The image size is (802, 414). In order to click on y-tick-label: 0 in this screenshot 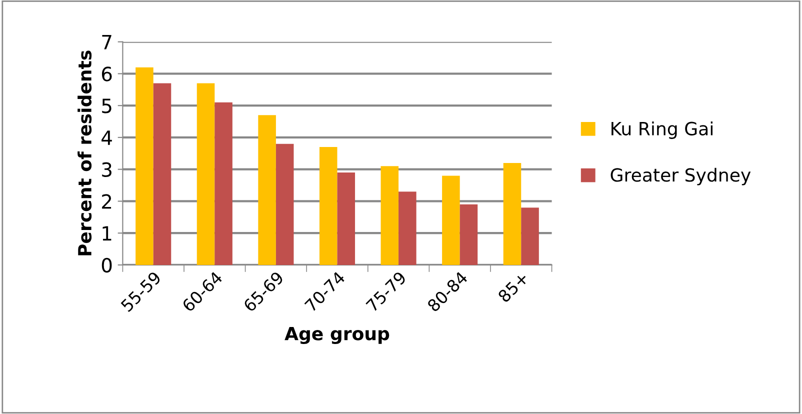, I will do `click(107, 265)`.